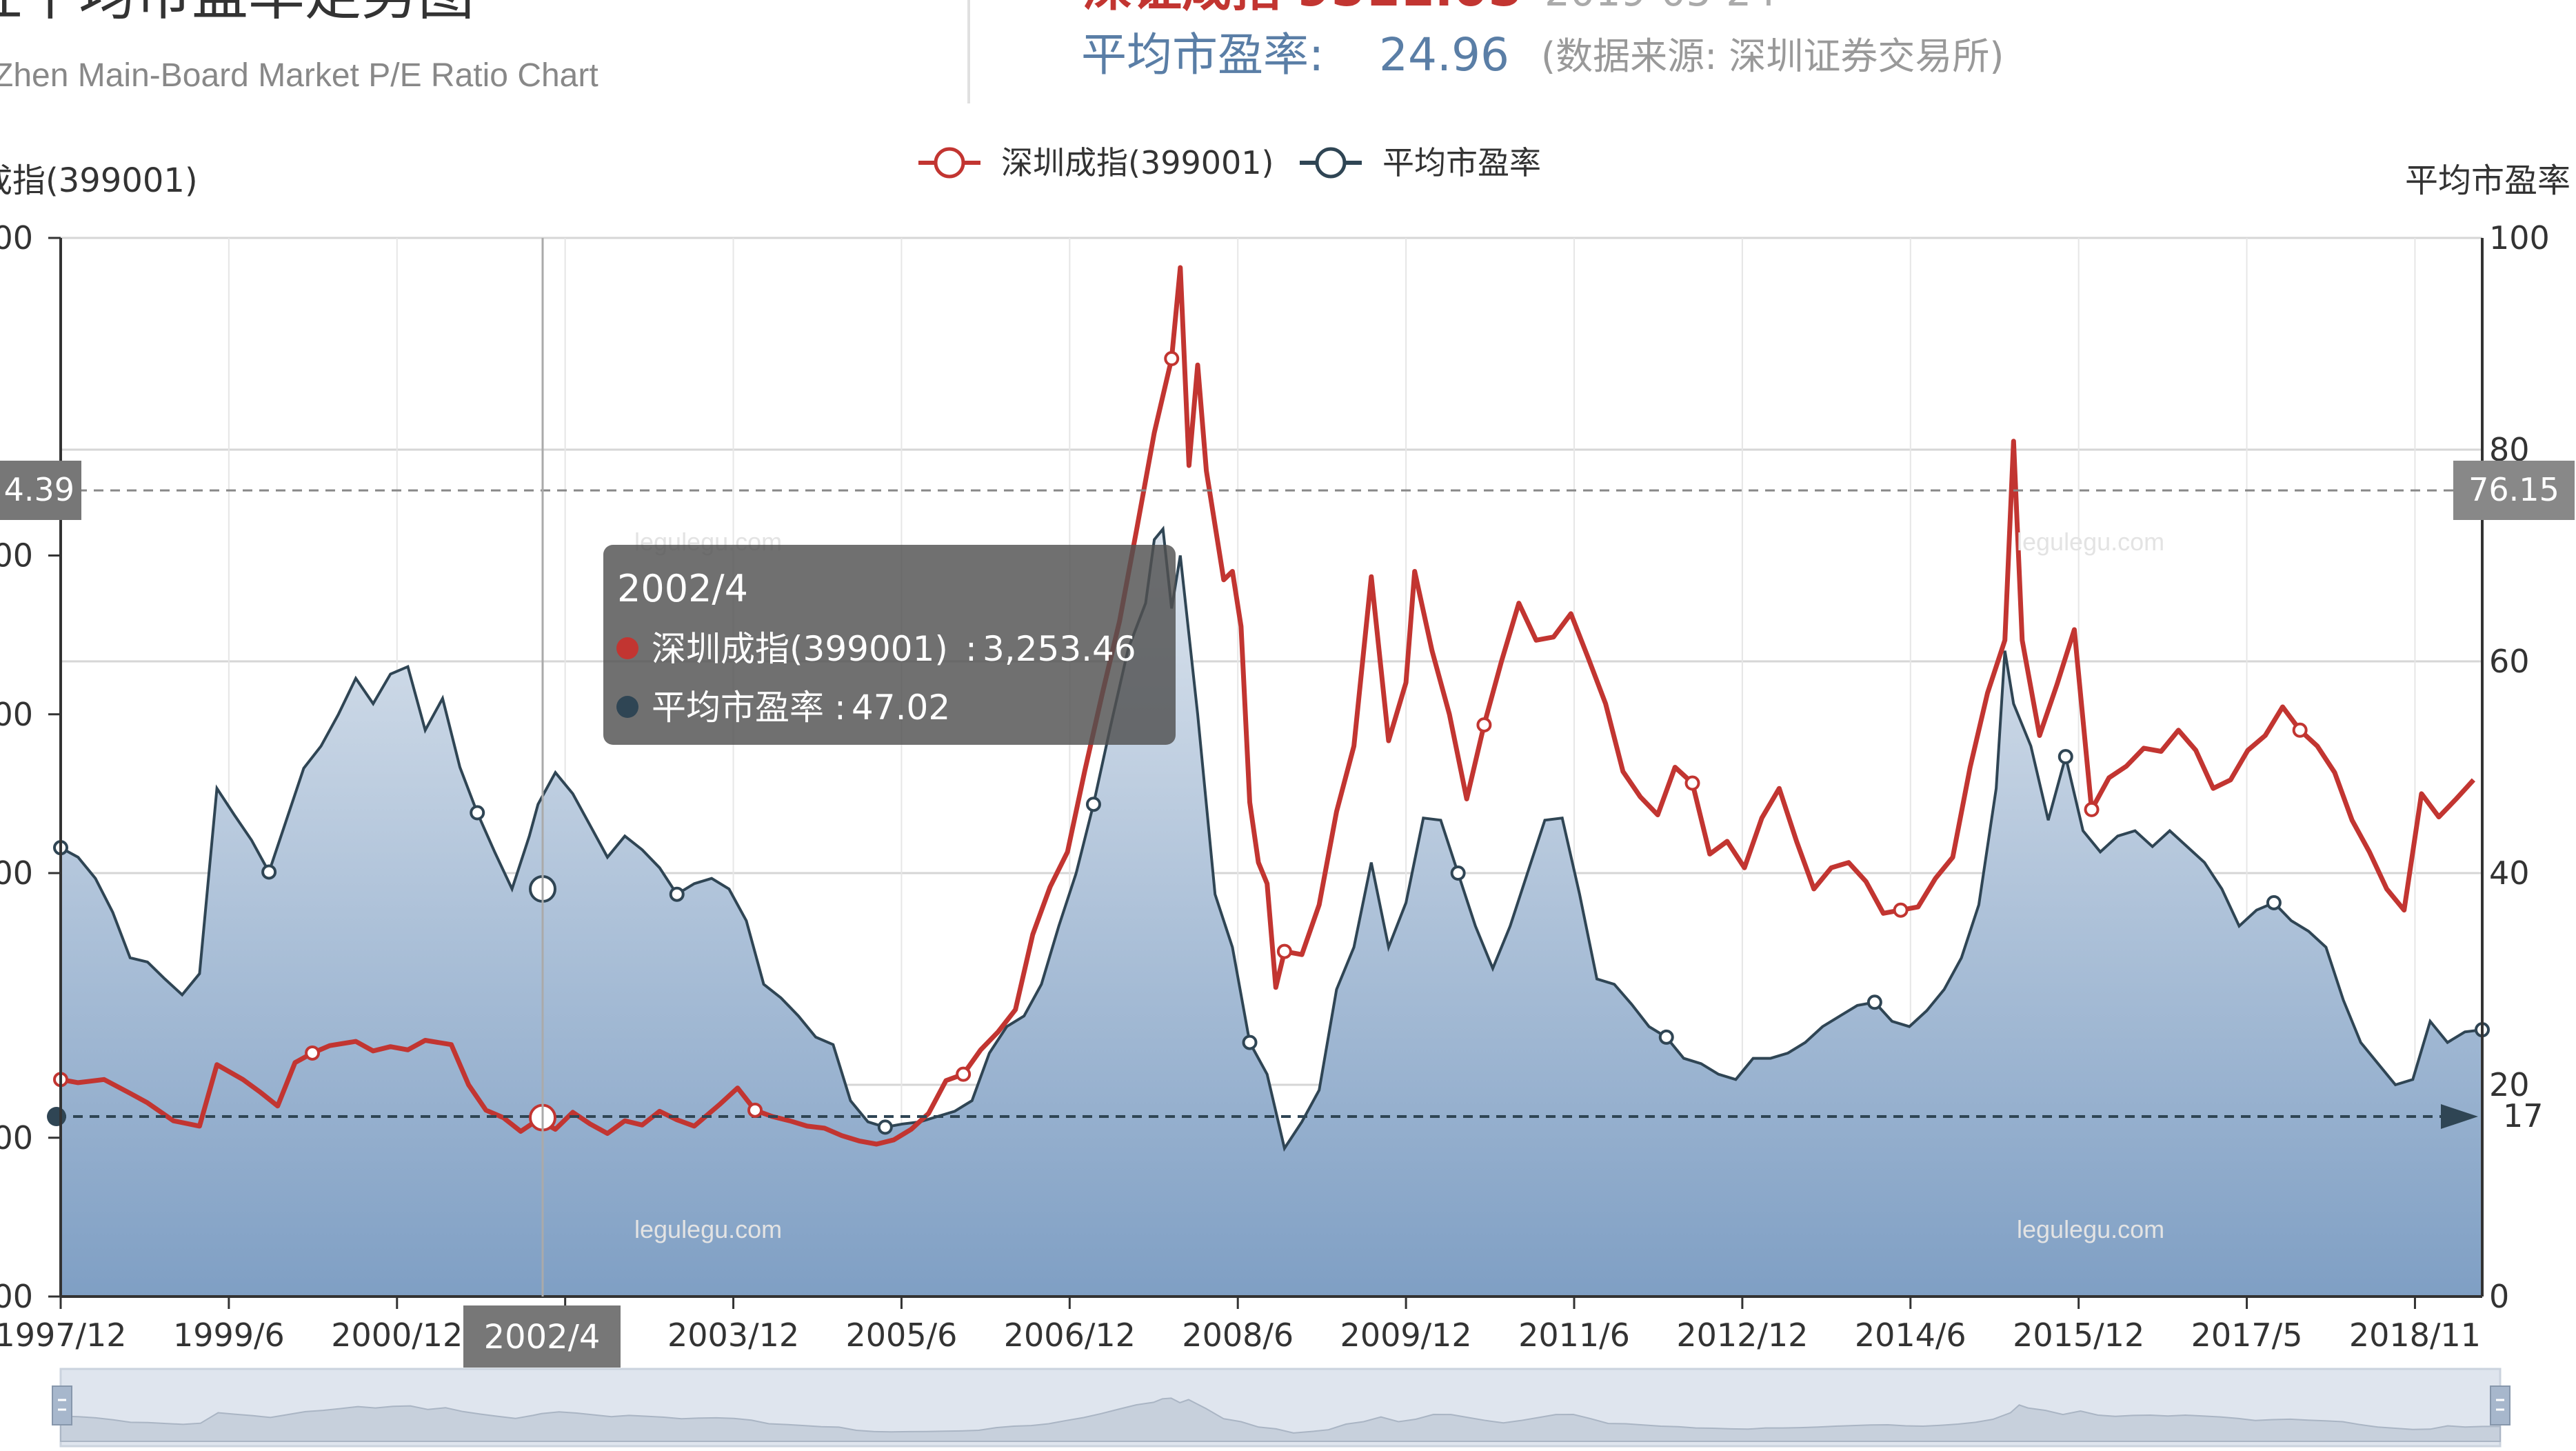 This screenshot has width=2576, height=1451. I want to click on tooltip-index-label: 深圳成指(399001), so click(800, 649).